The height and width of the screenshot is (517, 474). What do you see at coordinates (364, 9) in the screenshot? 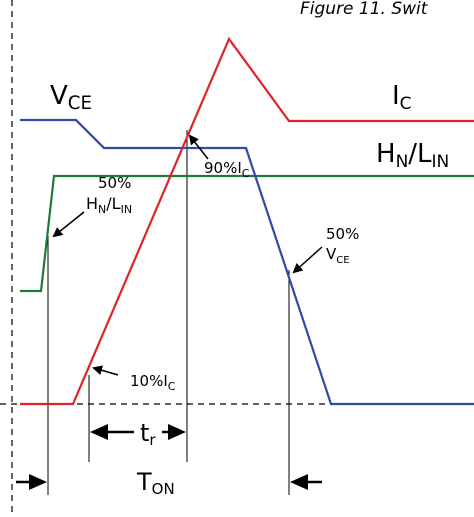
I see `figure-caption: Figure 11. Swit` at bounding box center [364, 9].